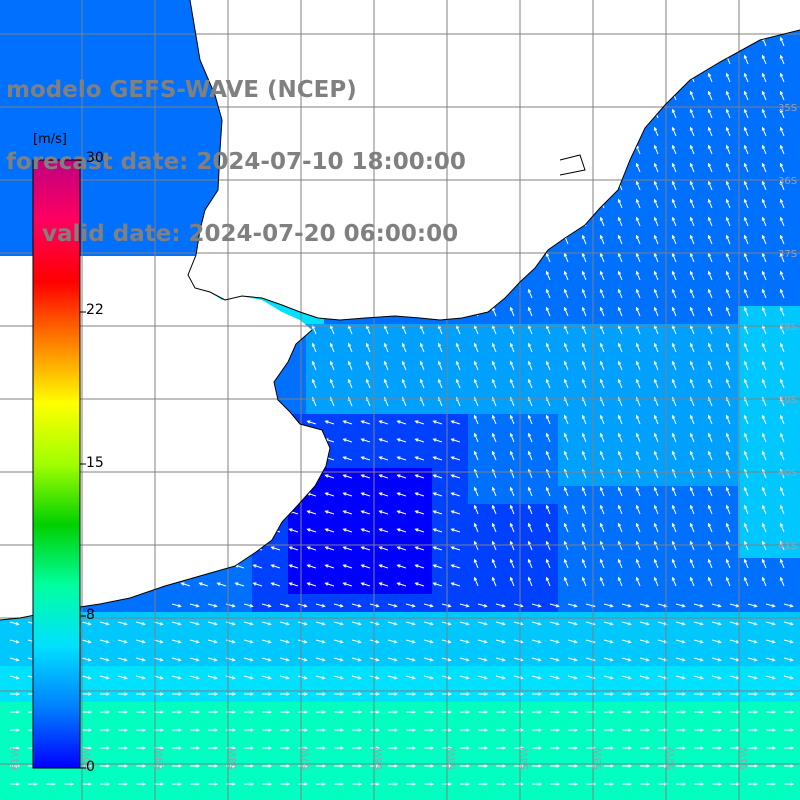  Describe the element at coordinates (250, 234) in the screenshot. I see `valid-date-title: valid date: 2024-07-20 06:00:00` at that location.